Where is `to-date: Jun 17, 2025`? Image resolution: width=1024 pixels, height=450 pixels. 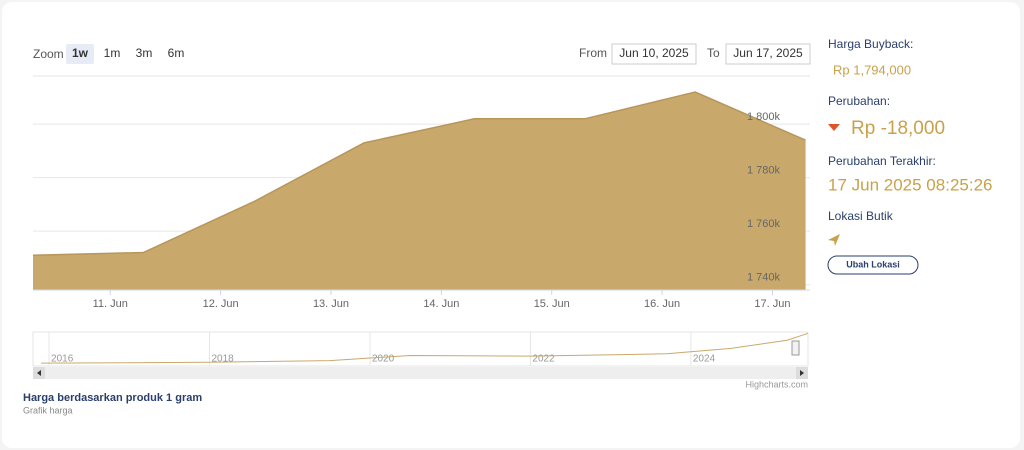
to-date: Jun 17, 2025 is located at coordinates (768, 53).